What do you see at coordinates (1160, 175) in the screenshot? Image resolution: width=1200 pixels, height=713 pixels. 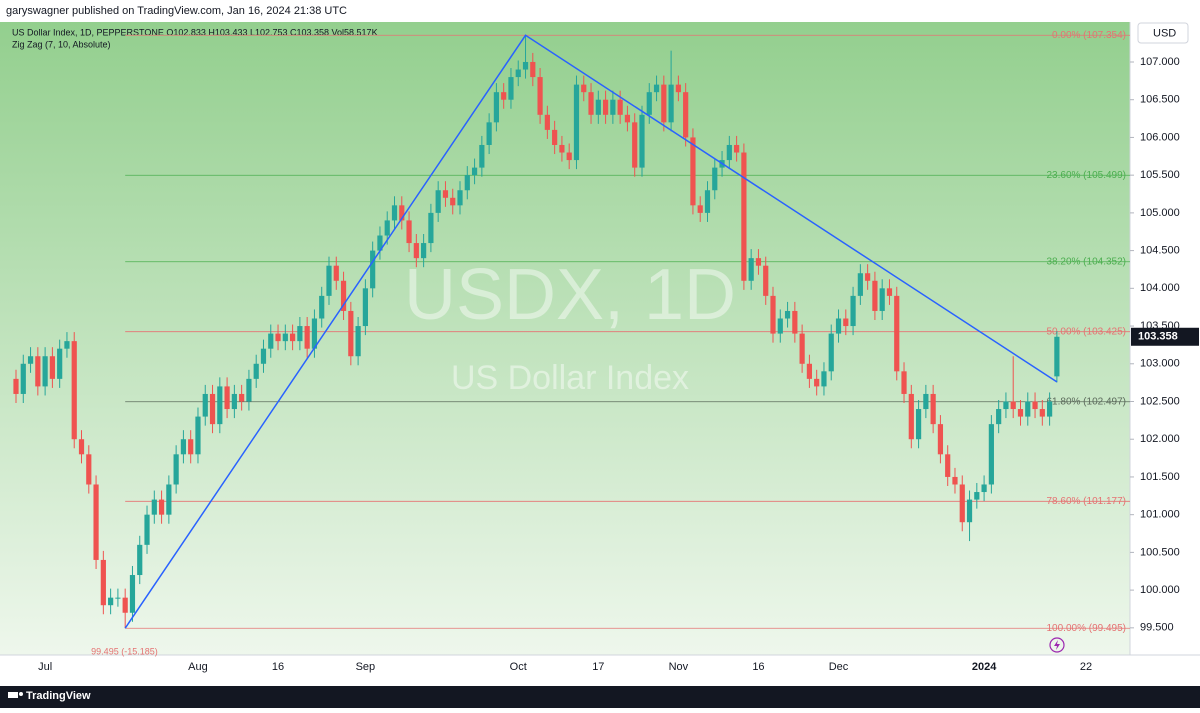 I see `y-tick-label: 105.500` at bounding box center [1160, 175].